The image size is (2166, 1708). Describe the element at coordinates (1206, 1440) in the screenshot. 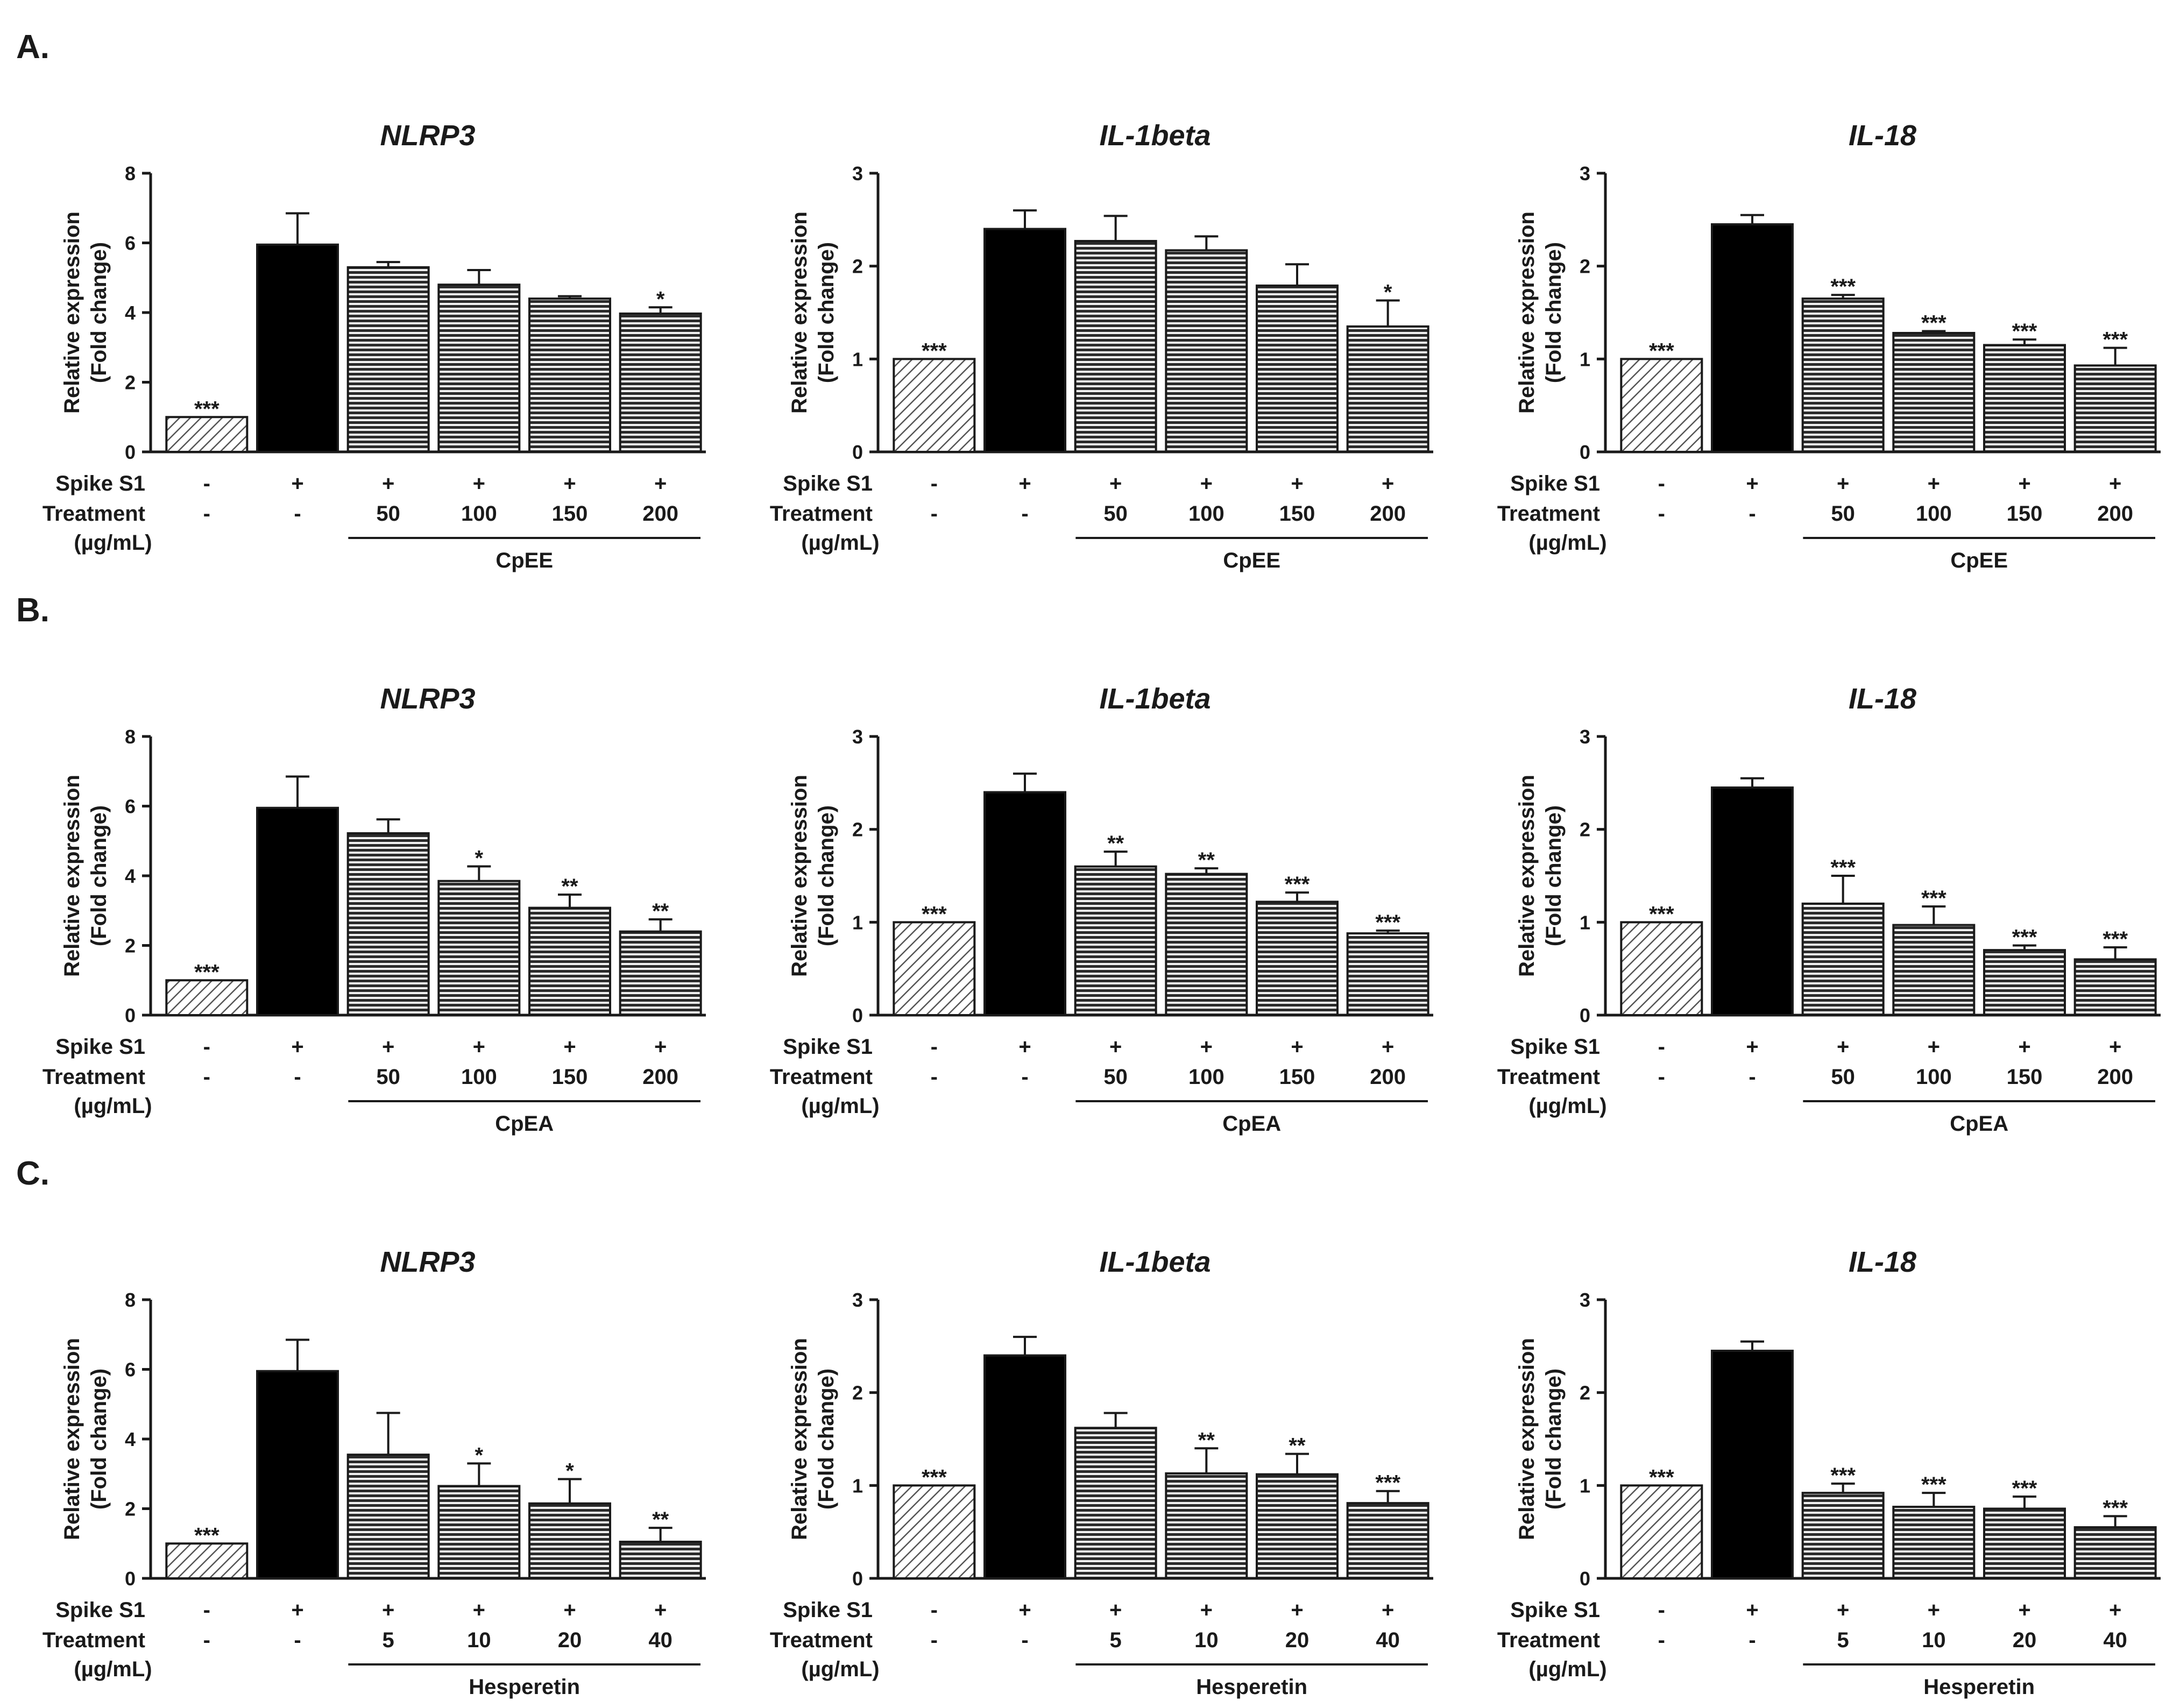

I see `significance-mark-4: **` at that location.